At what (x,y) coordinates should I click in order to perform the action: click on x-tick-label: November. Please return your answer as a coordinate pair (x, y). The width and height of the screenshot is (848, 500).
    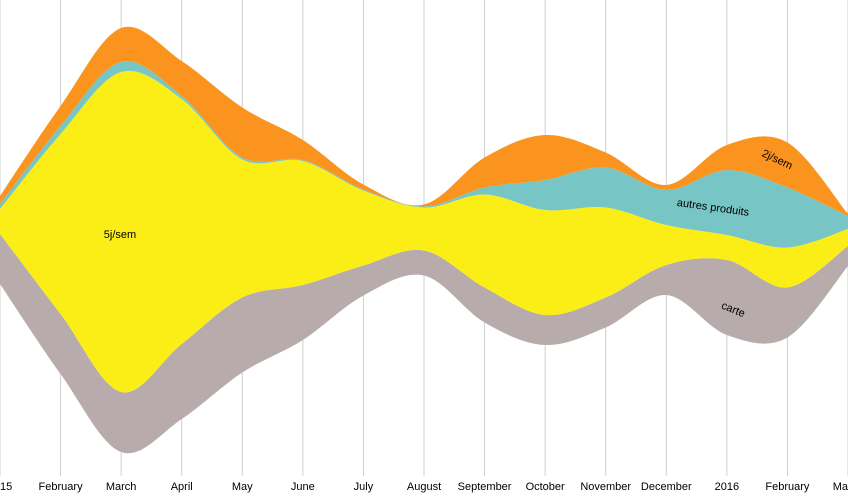
    Looking at the image, I should click on (605, 487).